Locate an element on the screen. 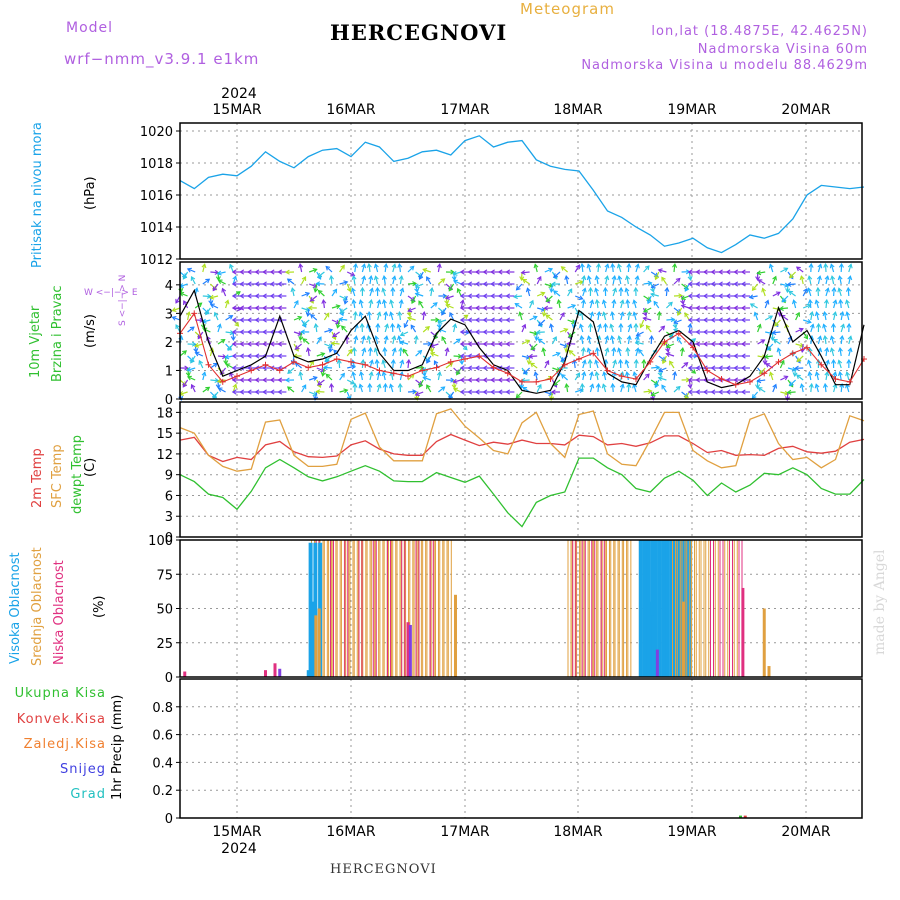 This screenshot has height=900, width=900. temp-tick-label: 3 is located at coordinates (169, 517).